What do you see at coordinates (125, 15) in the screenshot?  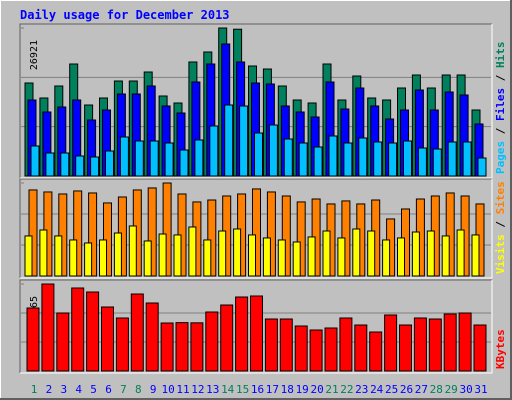 I see `chart-title: Daily usage for December 2013` at bounding box center [125, 15].